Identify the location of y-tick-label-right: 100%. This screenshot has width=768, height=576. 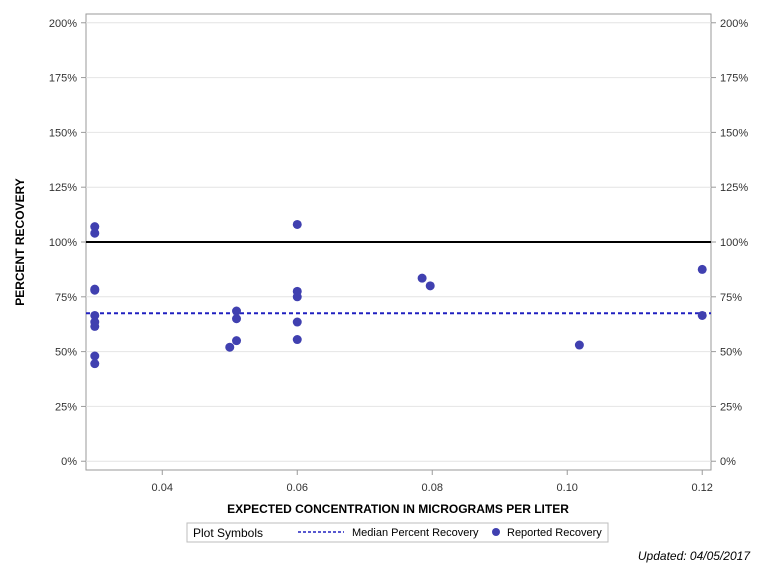
(734, 243).